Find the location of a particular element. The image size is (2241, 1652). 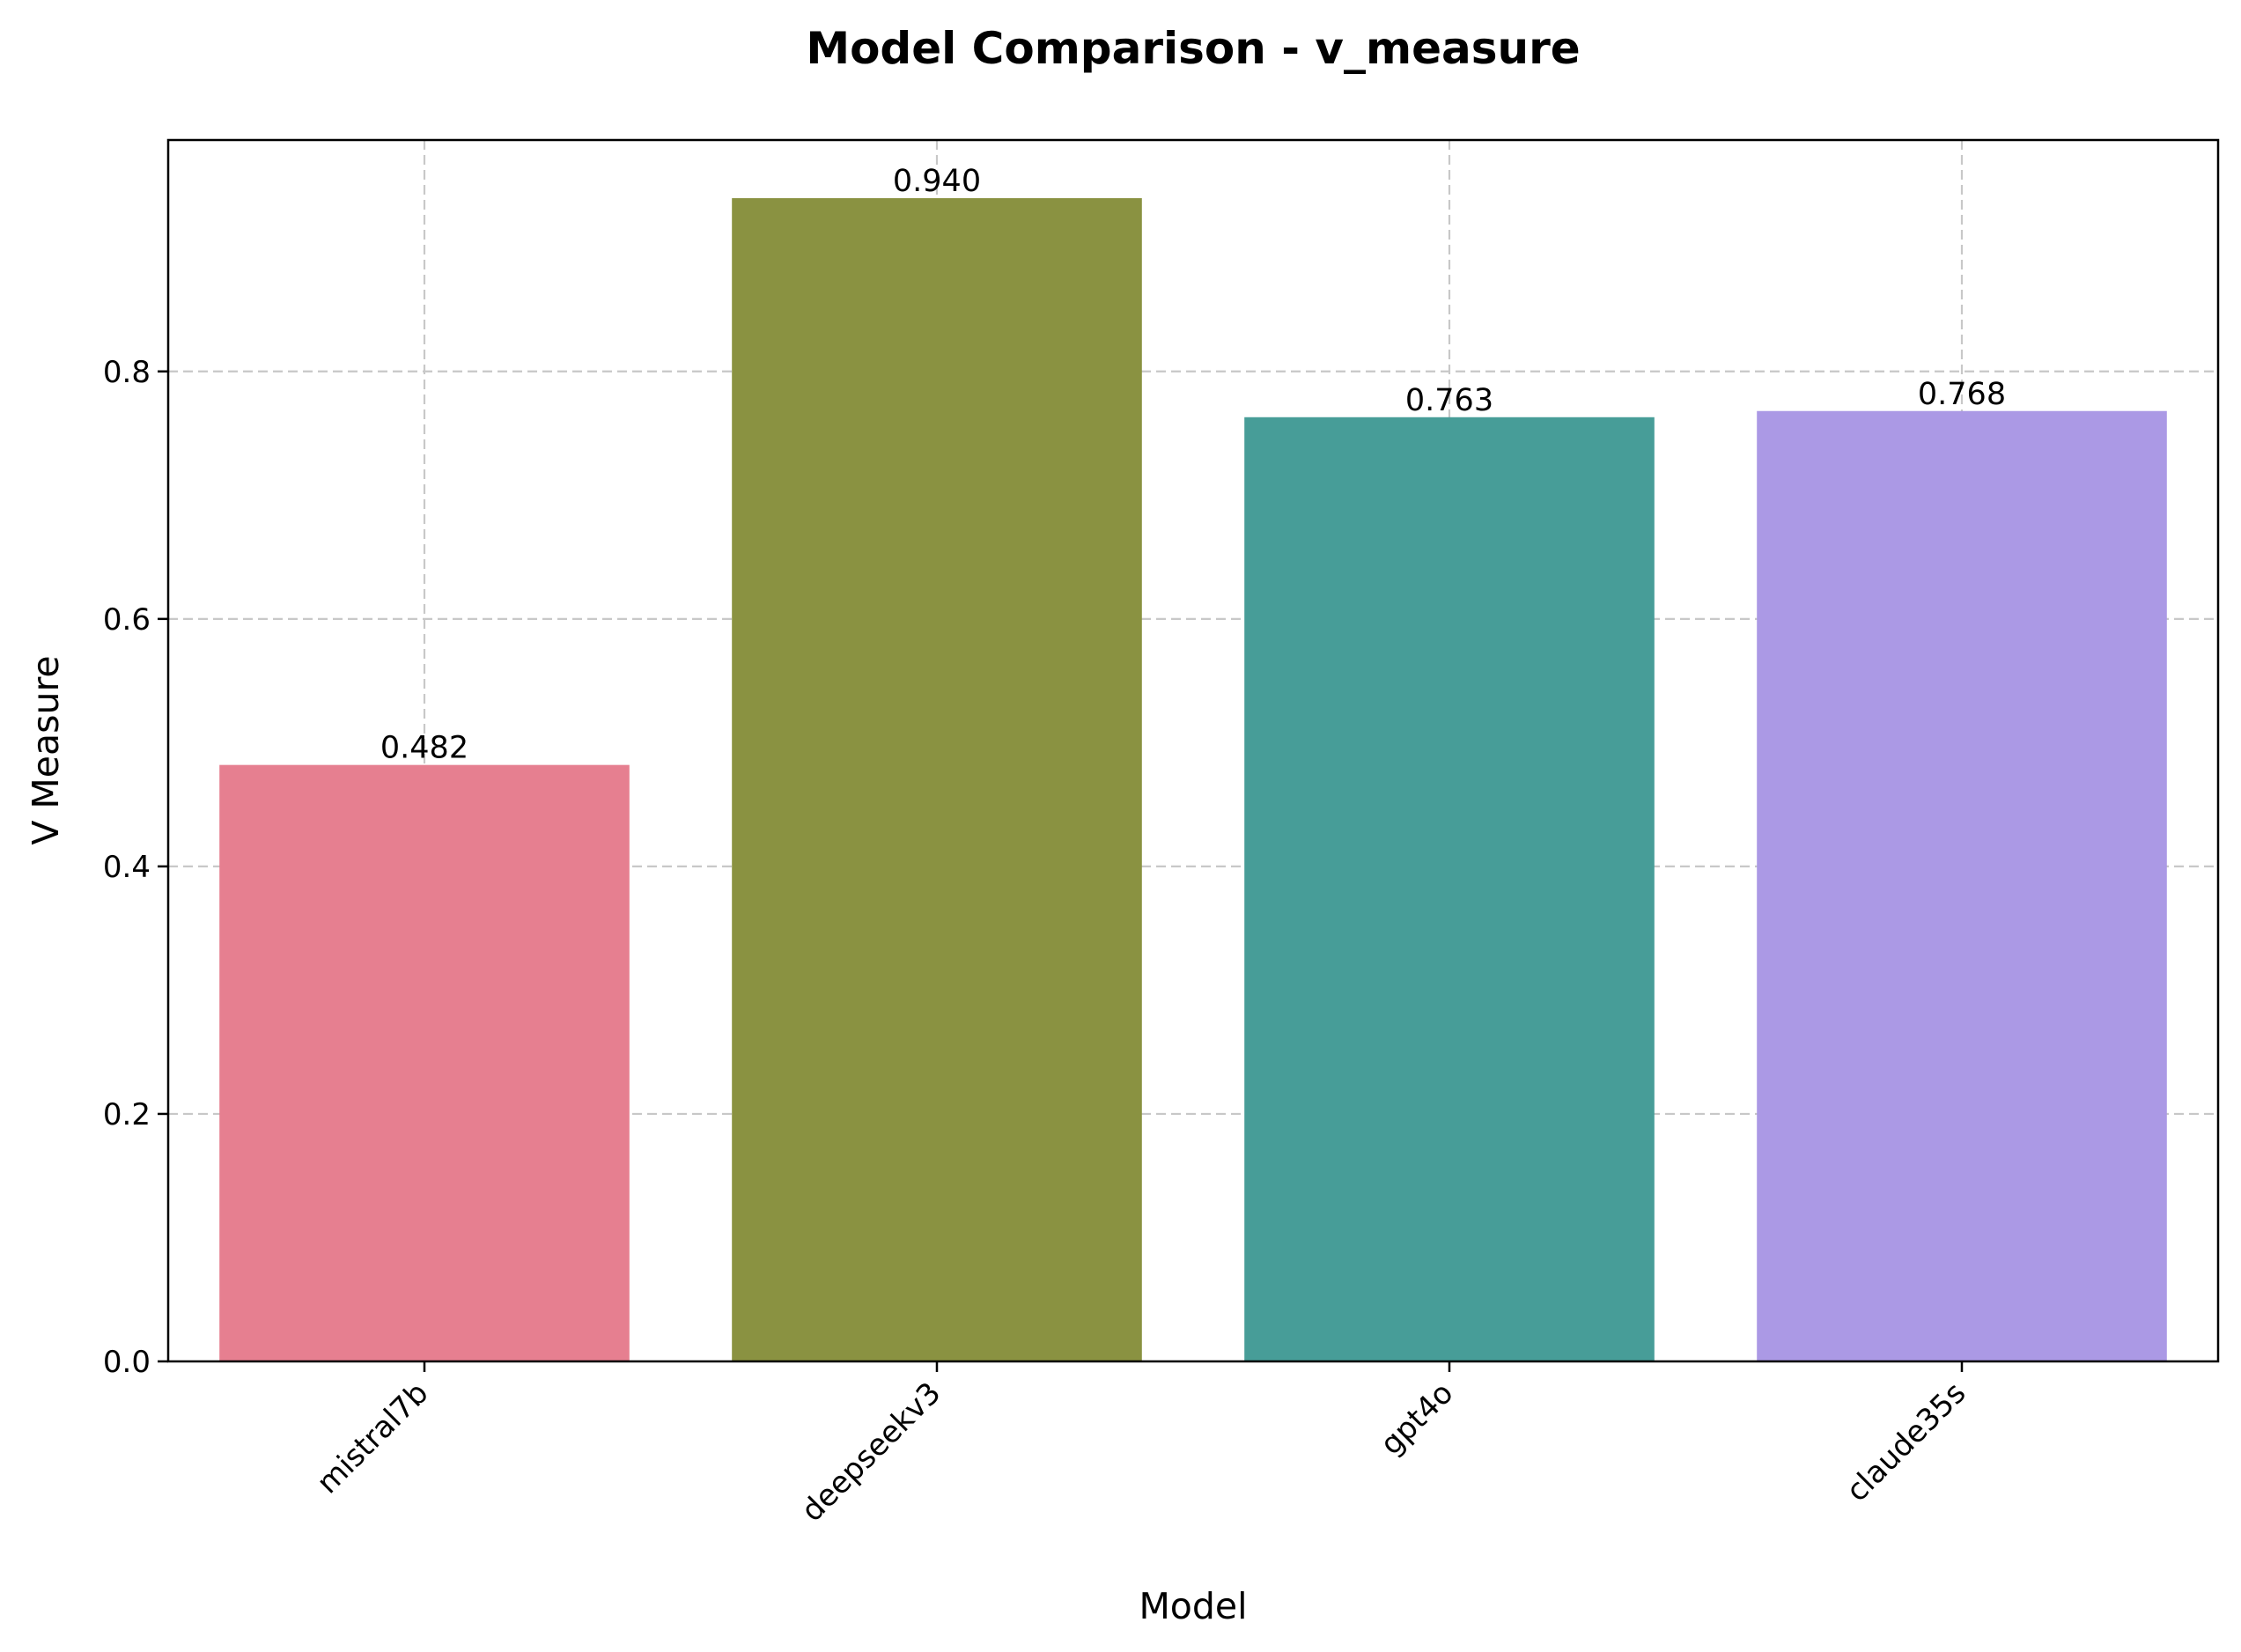

bar-claude35s is located at coordinates (1962, 886).